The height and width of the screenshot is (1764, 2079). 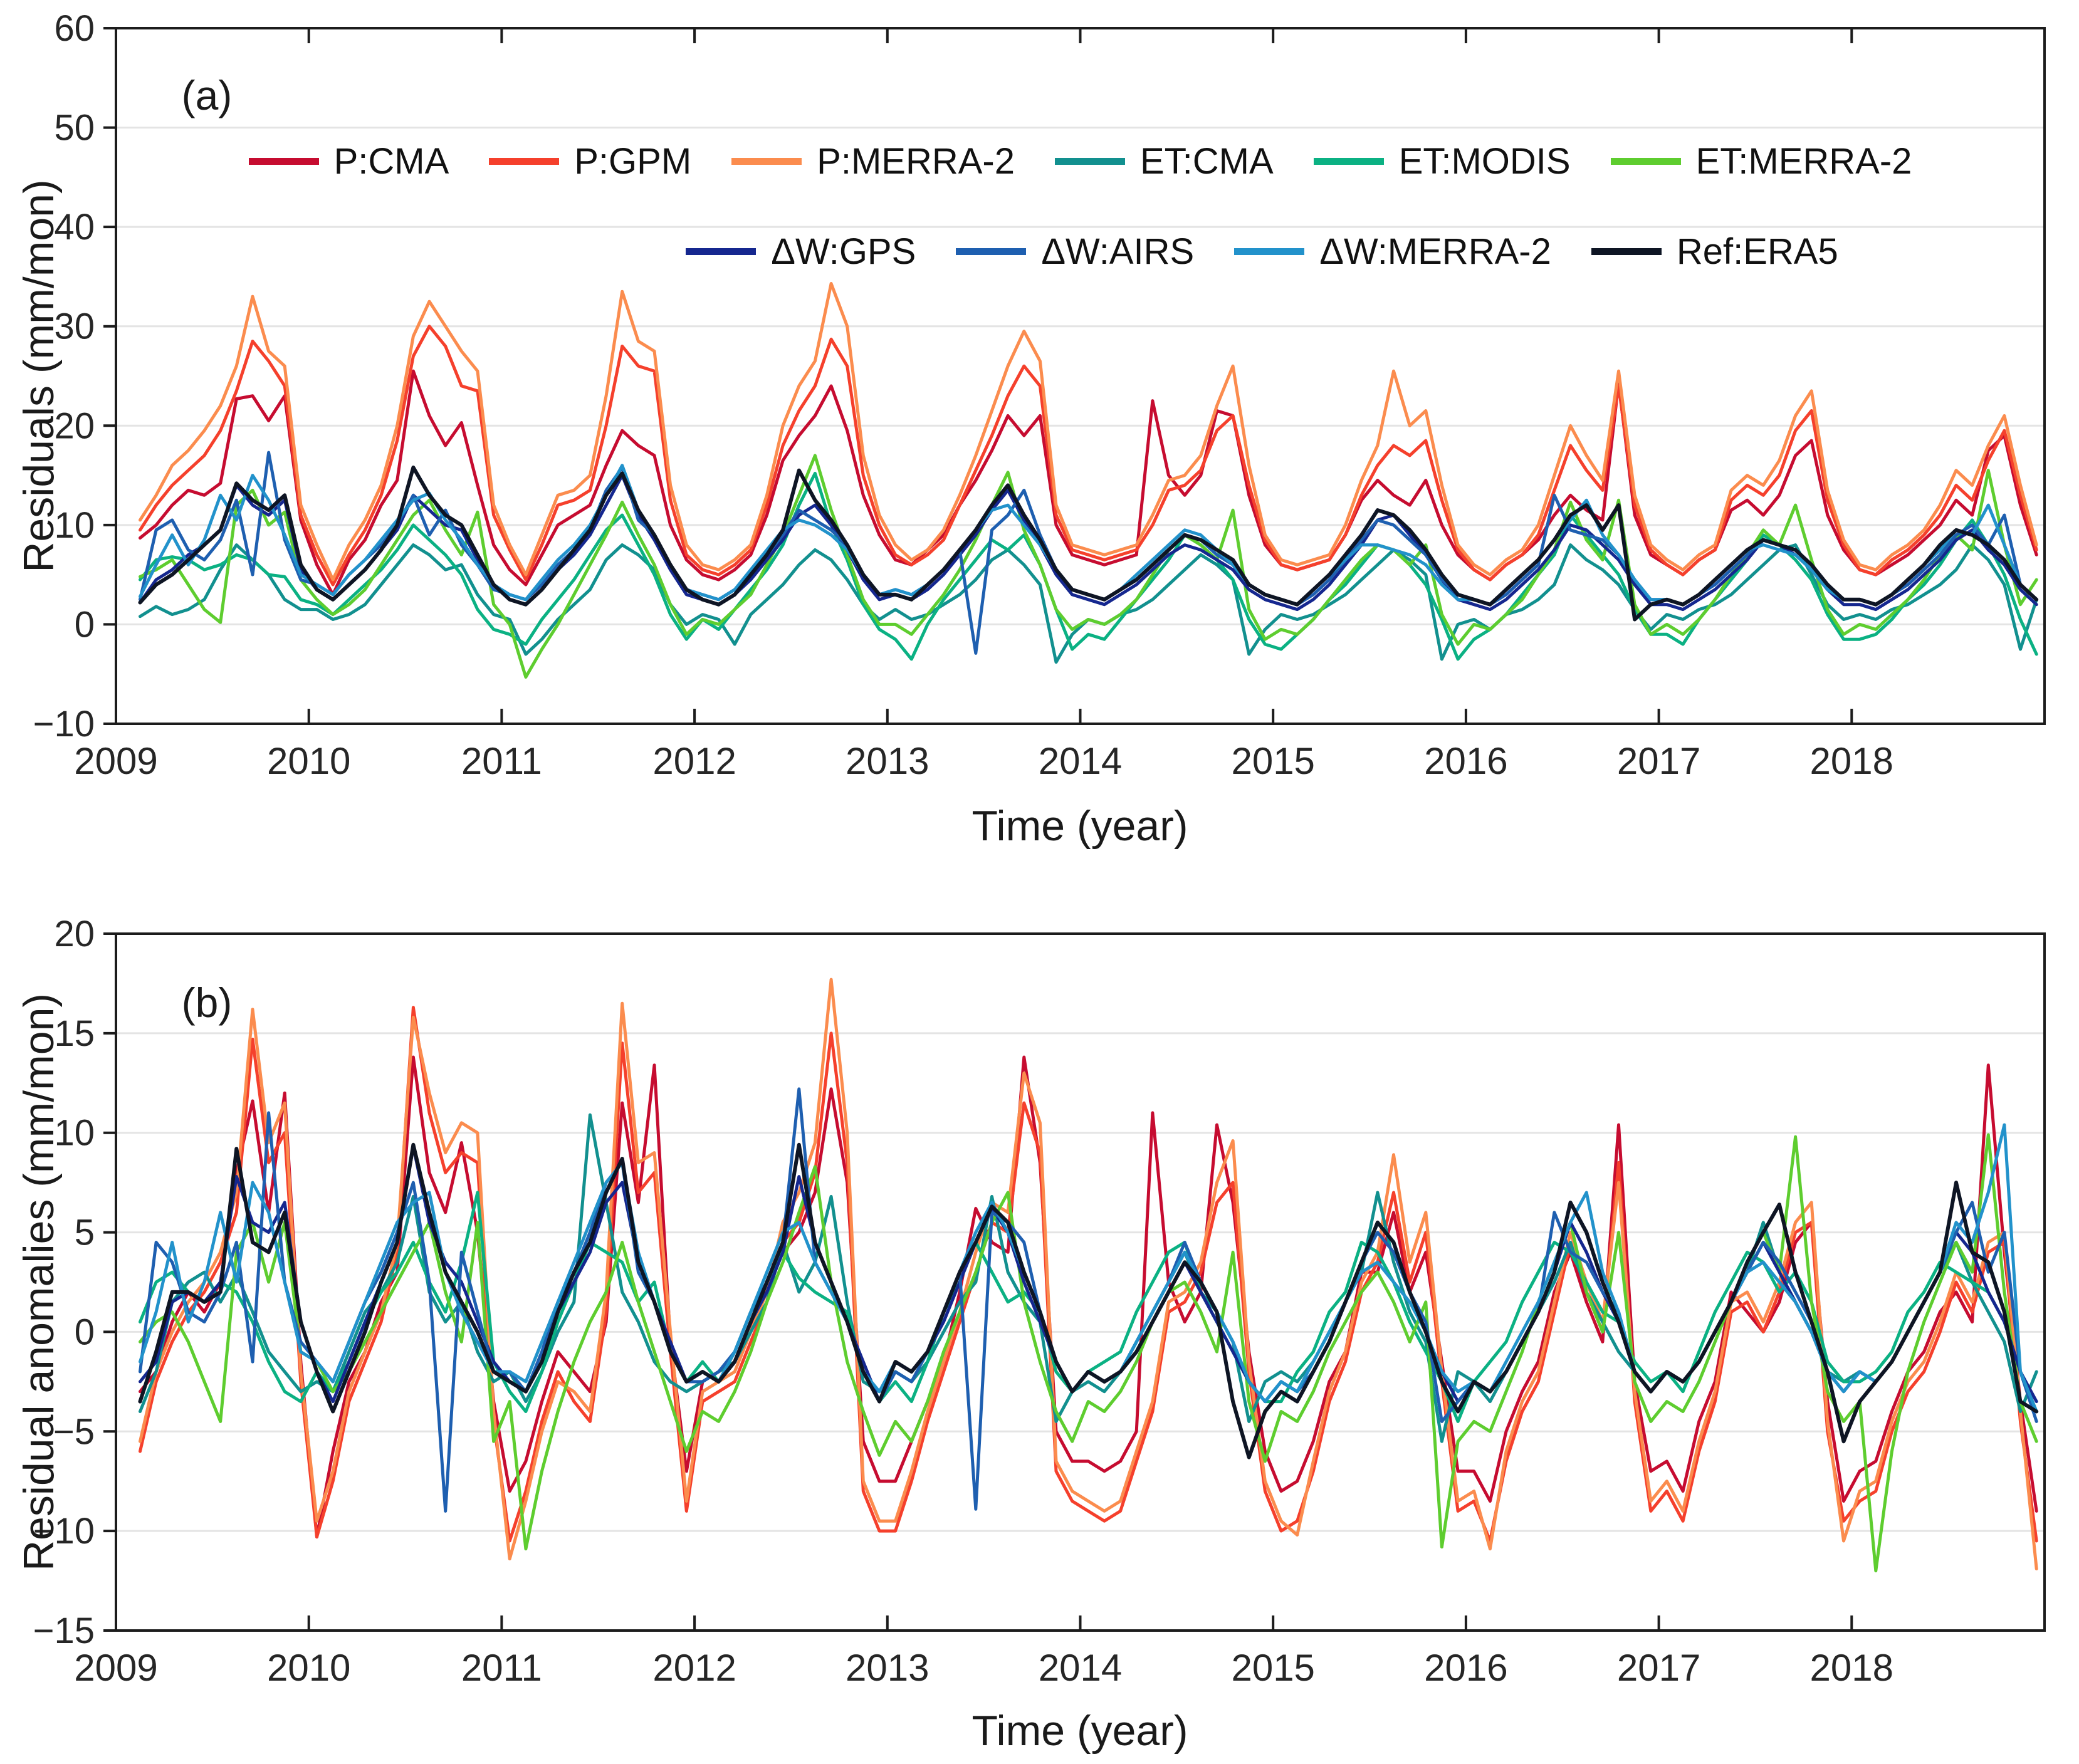 What do you see at coordinates (1088, 603) in the screenshot?
I see `series-line-ET:CMA` at bounding box center [1088, 603].